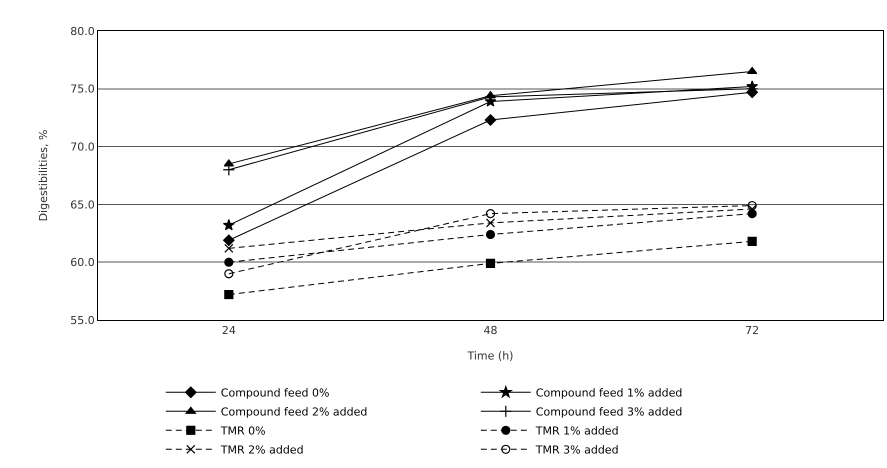  Describe the element at coordinates (82, 263) in the screenshot. I see `y-tick-label: 60.0` at that location.